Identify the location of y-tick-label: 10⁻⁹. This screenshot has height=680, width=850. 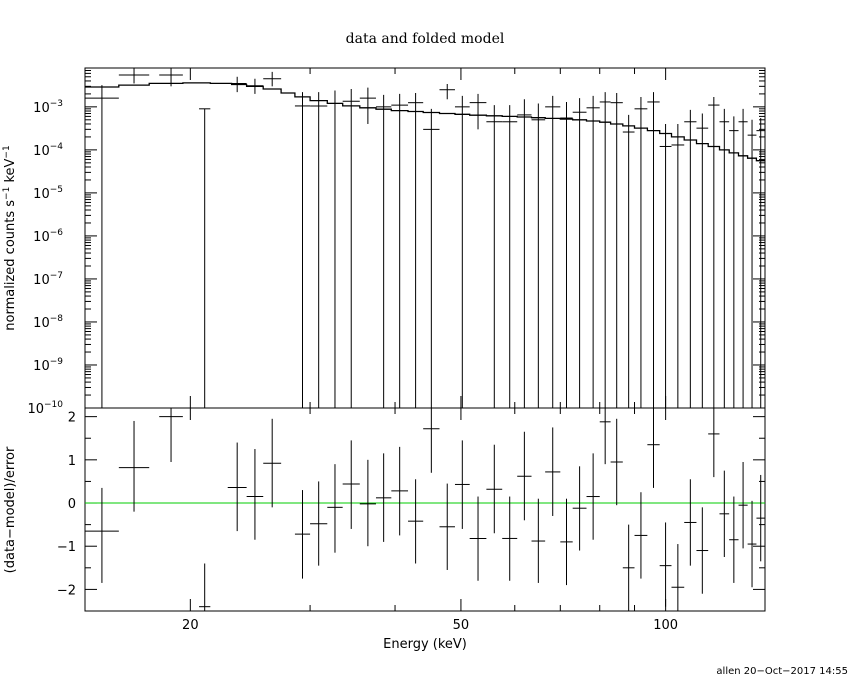
(48, 365).